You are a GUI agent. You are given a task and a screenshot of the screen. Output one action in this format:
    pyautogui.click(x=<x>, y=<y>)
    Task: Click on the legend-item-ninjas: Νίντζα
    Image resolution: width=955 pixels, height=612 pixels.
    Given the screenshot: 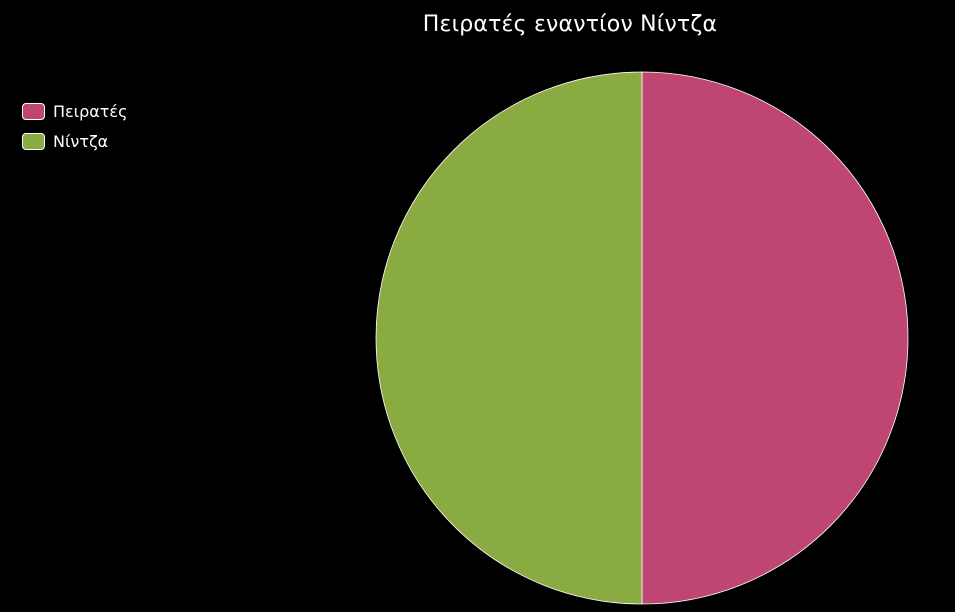 What is the action you would take?
    pyautogui.click(x=74, y=141)
    